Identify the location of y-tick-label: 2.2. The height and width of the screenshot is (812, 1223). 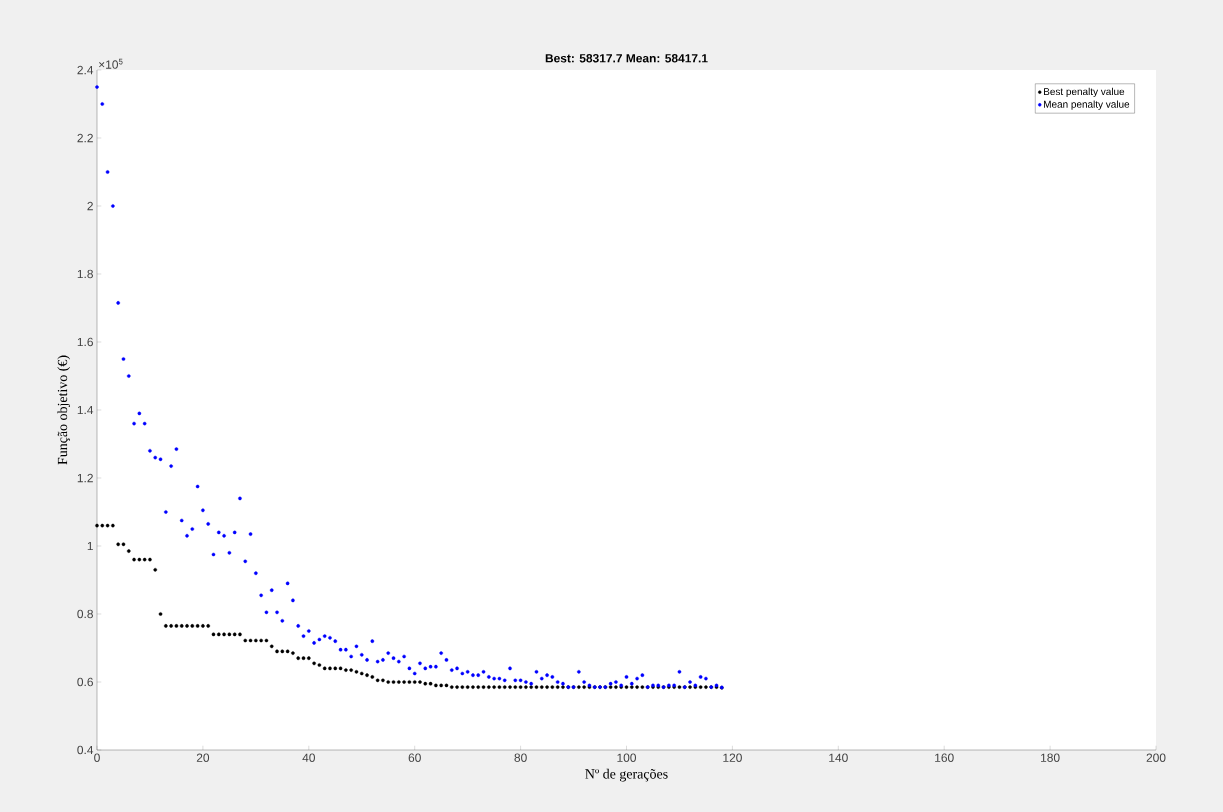
(85, 138).